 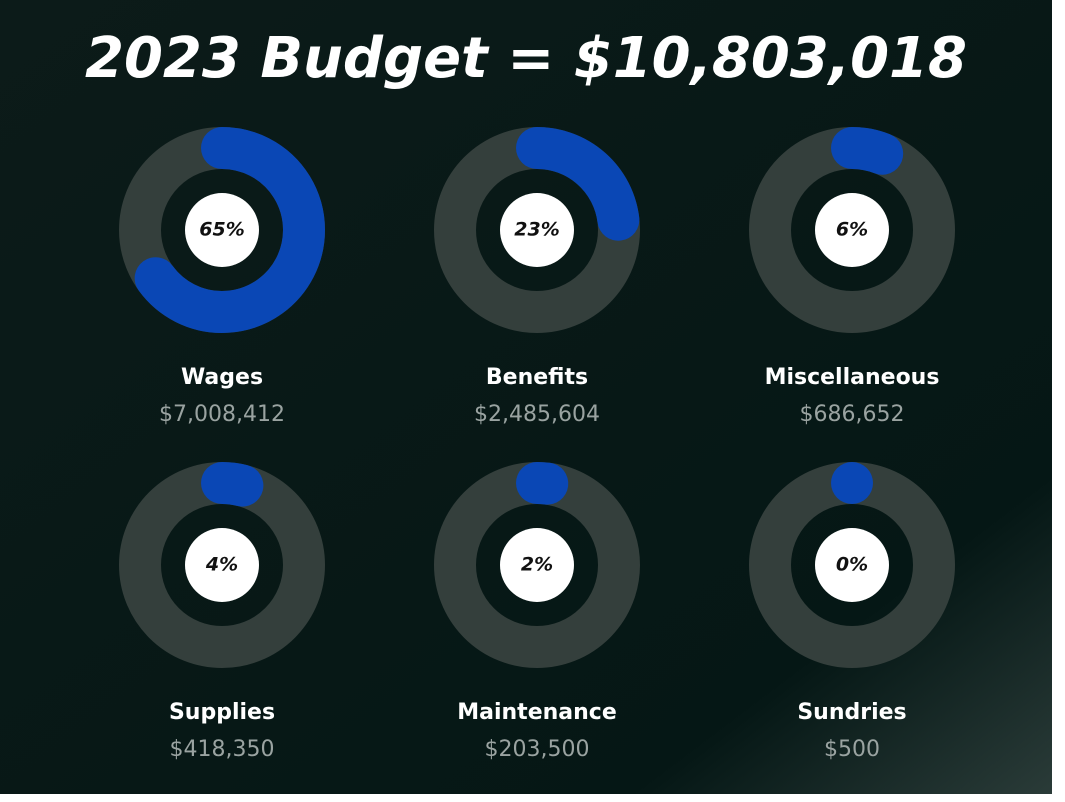 I want to click on category-label: Supplies, so click(x=222, y=712).